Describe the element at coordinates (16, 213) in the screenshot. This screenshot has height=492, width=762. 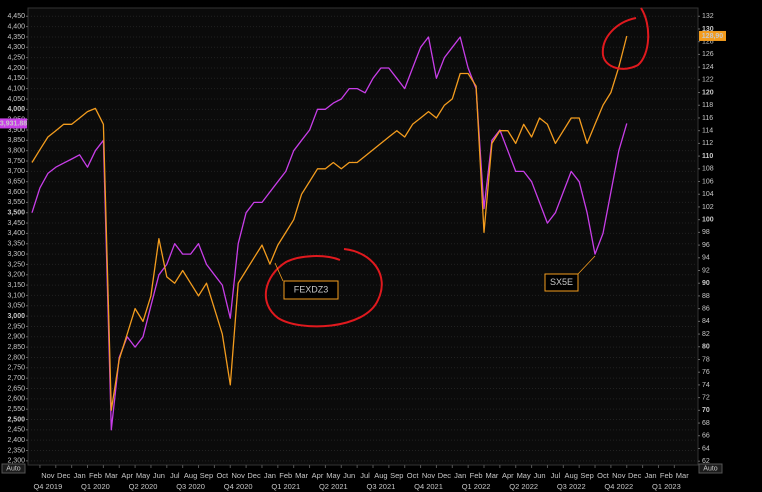
I see `y-tick-label: 3,500` at that location.